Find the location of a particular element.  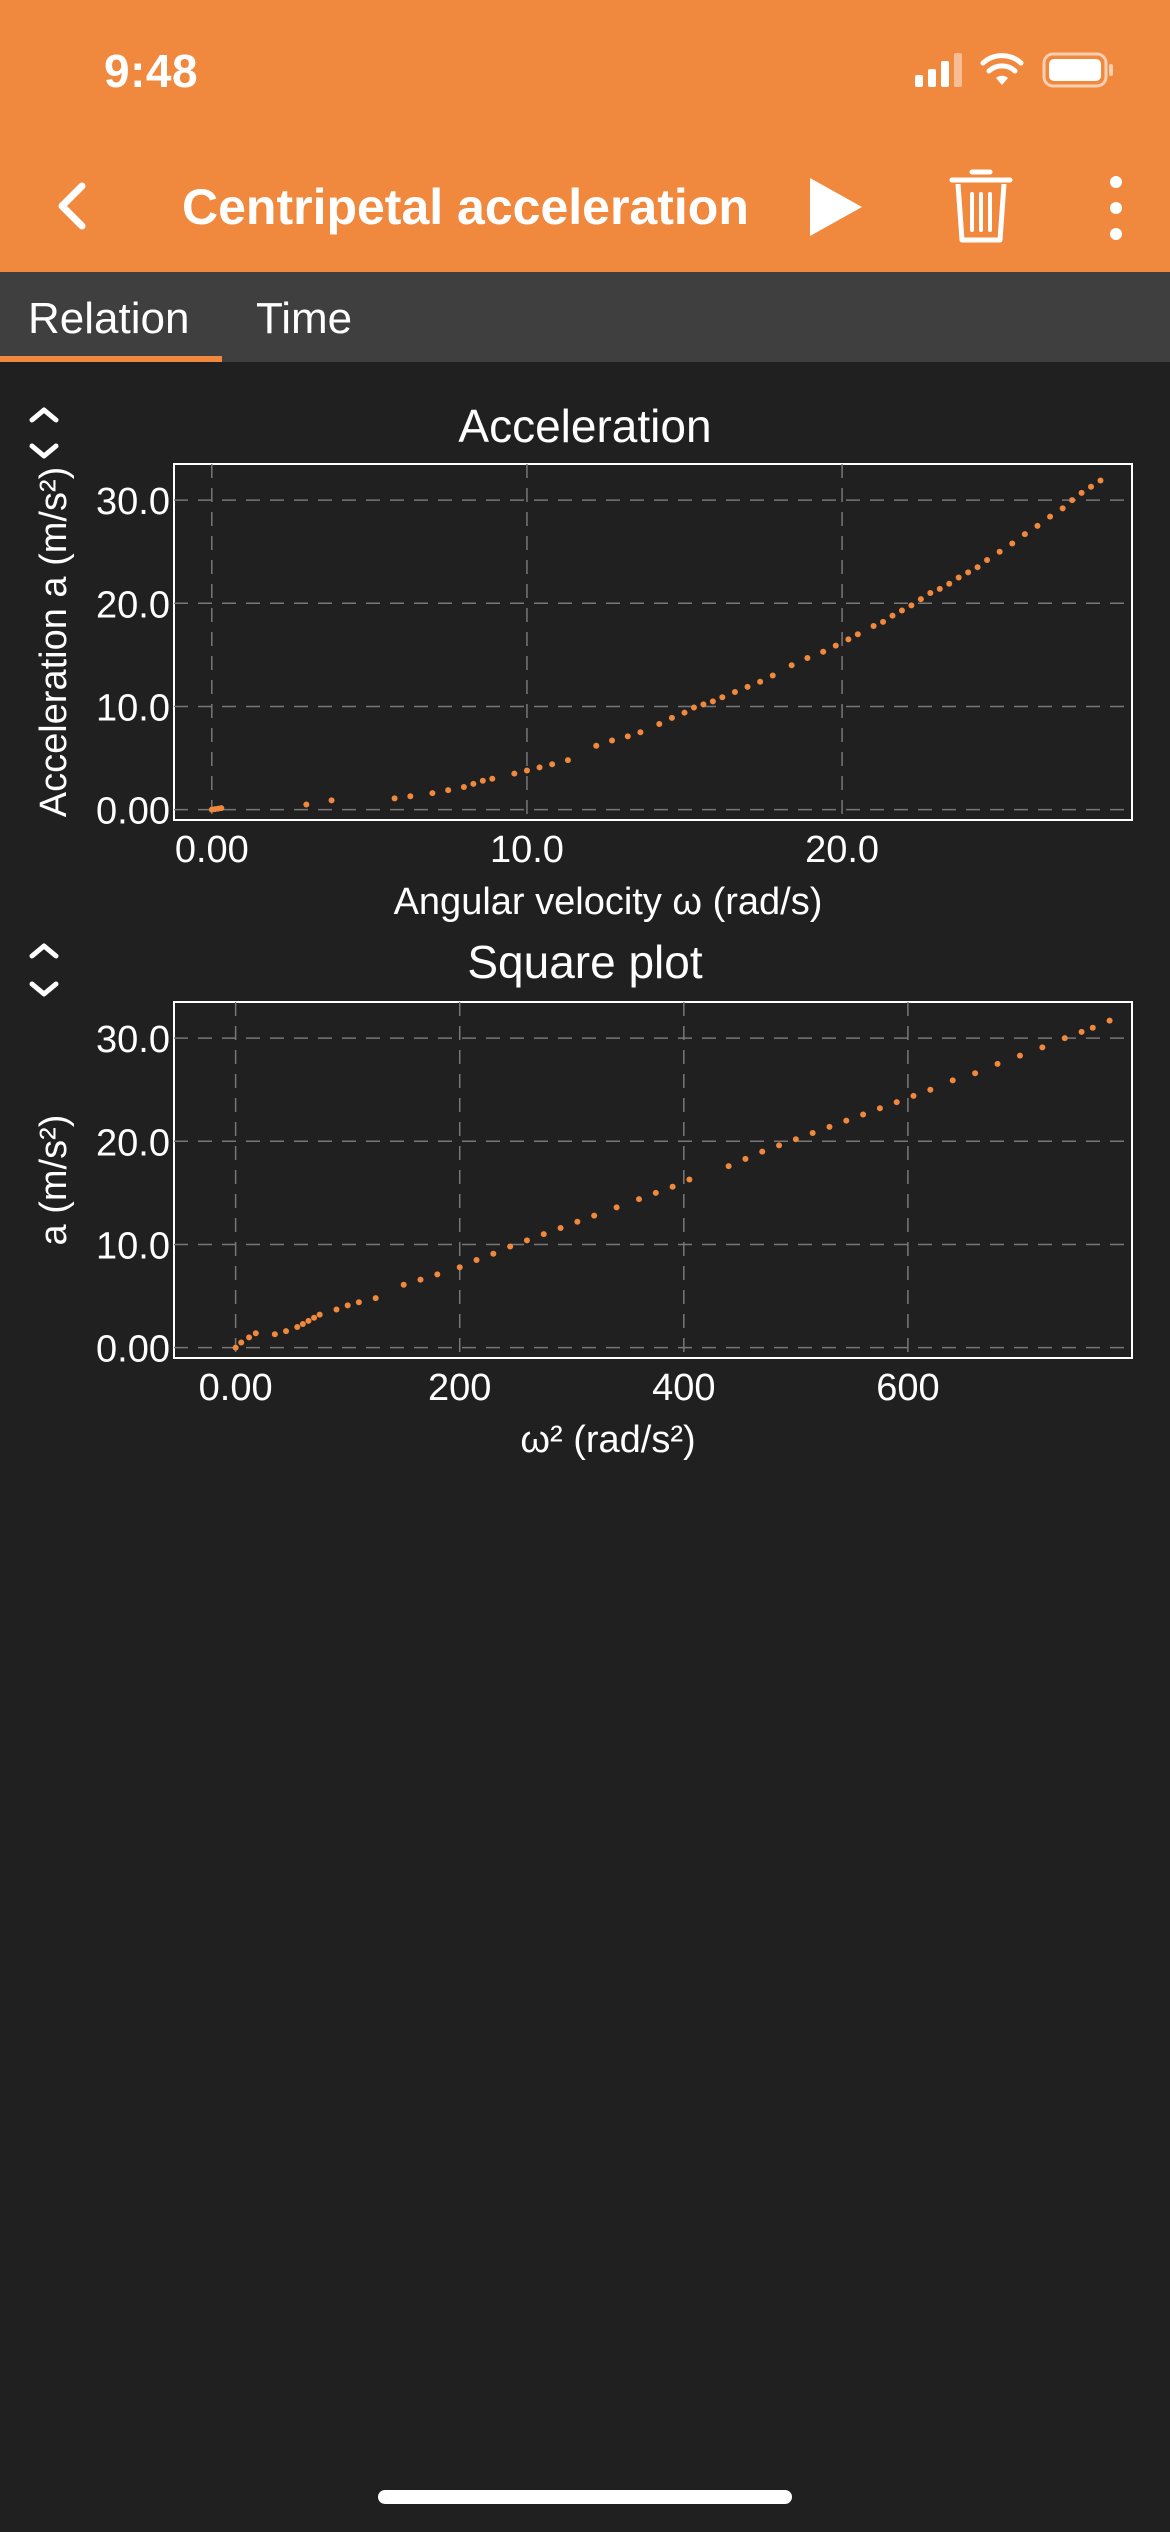

page-title: Centripetal acceleration is located at coordinates (465, 207).